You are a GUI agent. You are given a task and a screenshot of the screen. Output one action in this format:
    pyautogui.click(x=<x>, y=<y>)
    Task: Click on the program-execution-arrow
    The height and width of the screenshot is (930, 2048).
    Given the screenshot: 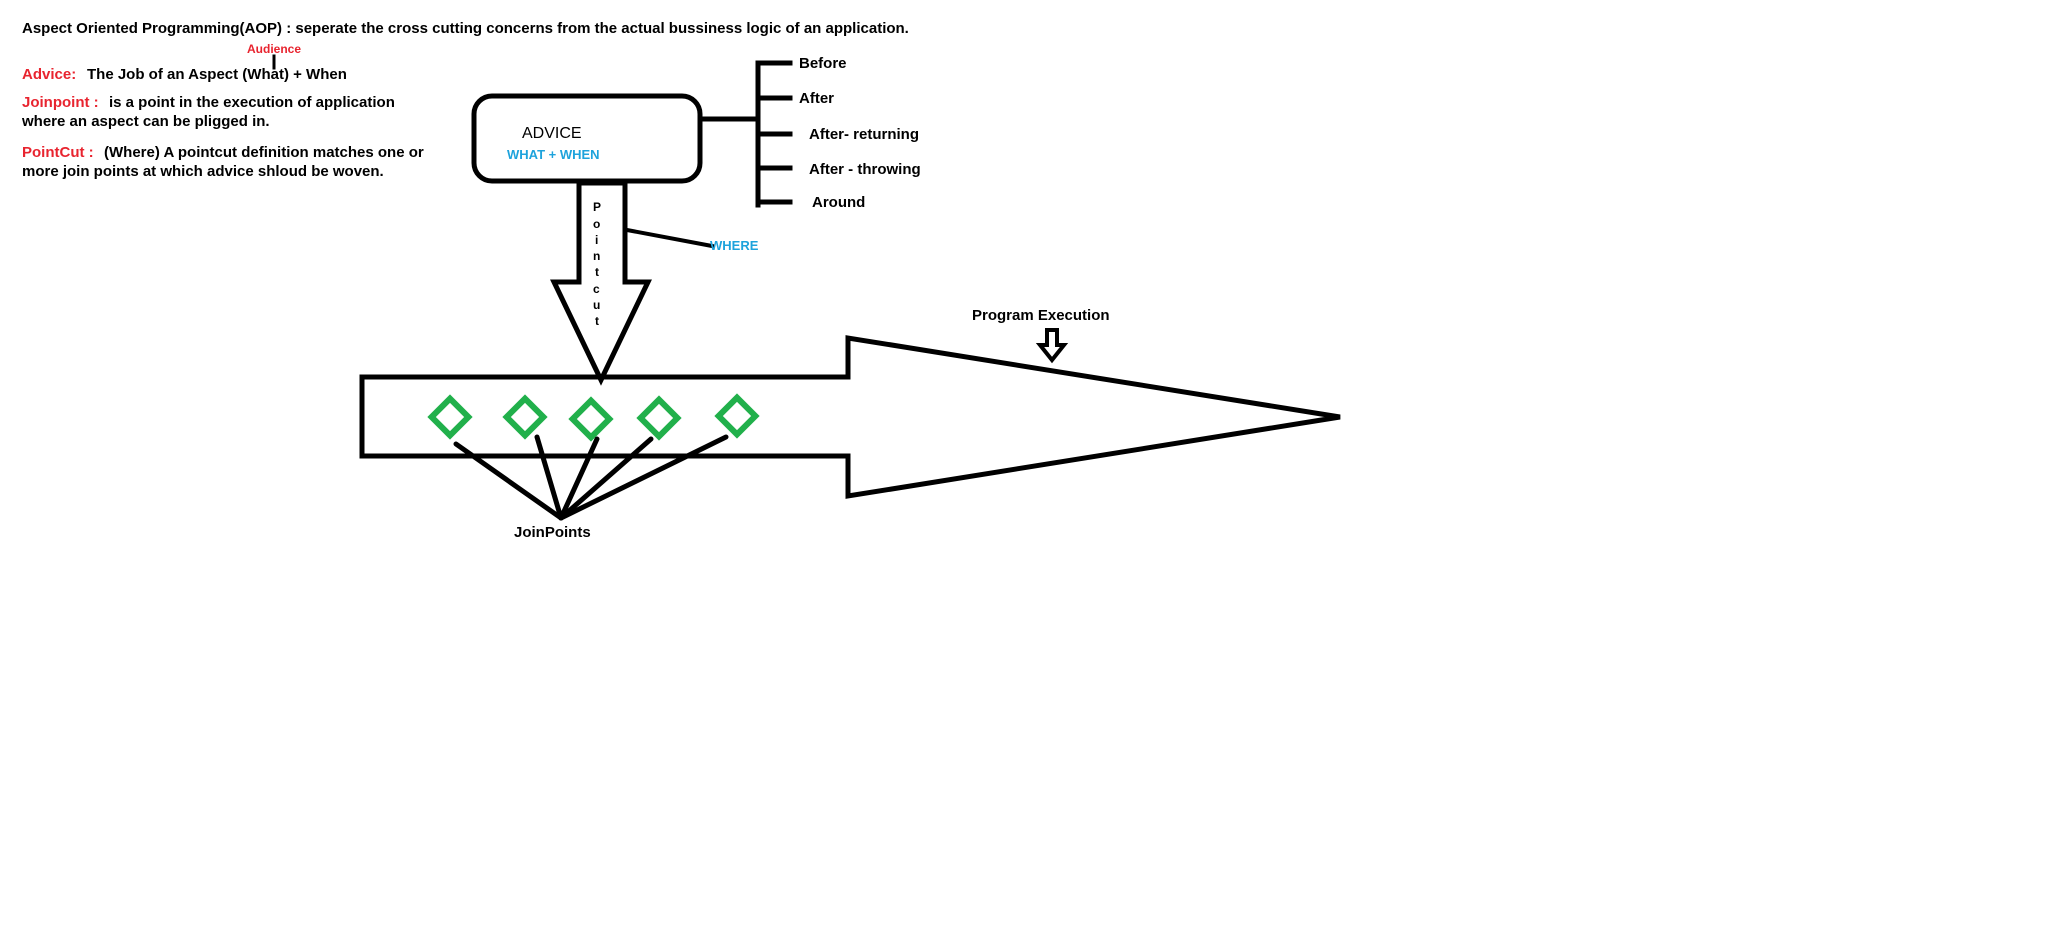 What is the action you would take?
    pyautogui.click(x=850, y=417)
    